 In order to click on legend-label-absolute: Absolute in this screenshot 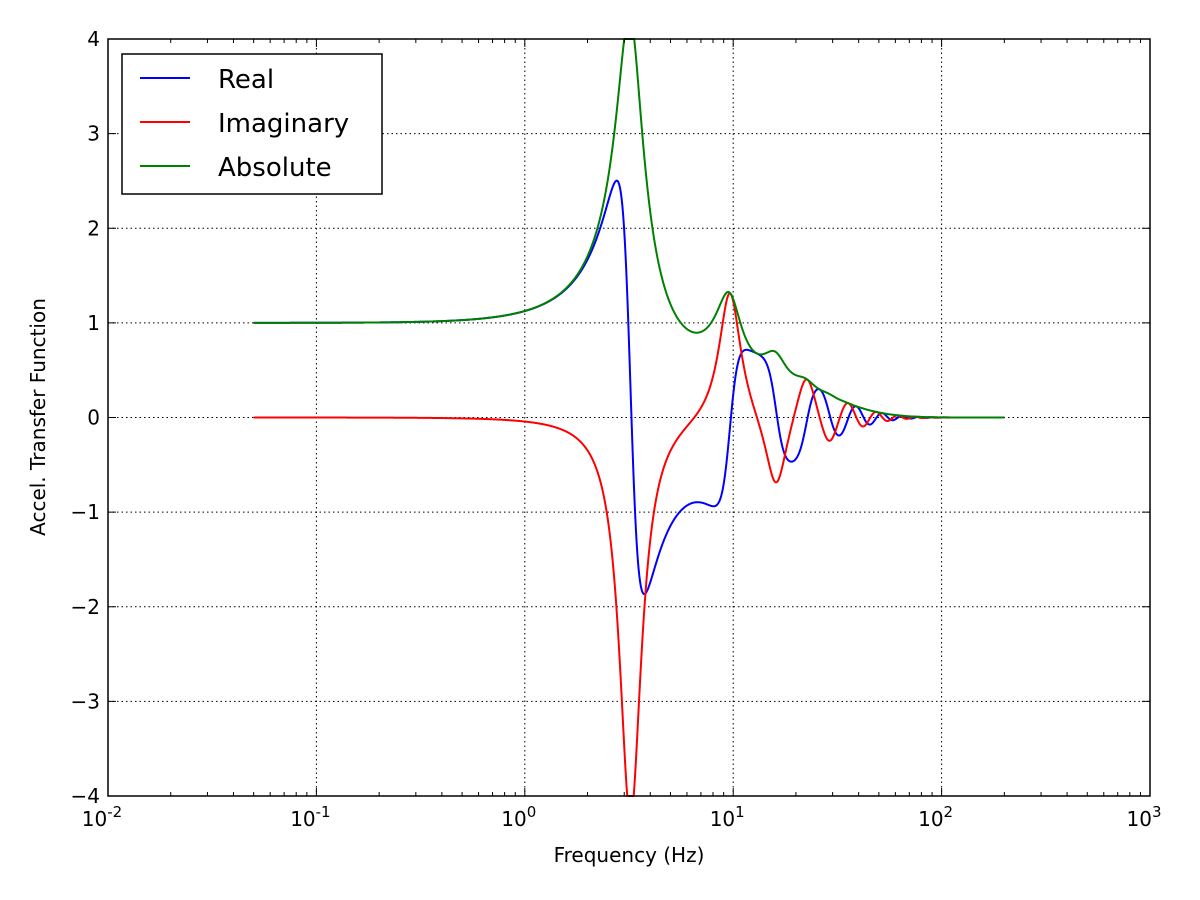, I will do `click(275, 168)`.